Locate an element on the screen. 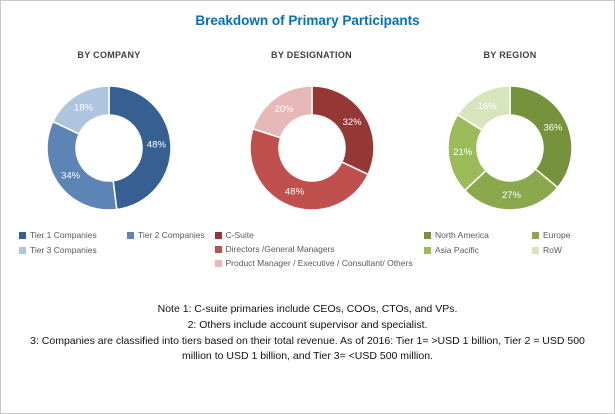  legend-item: North America is located at coordinates (478, 235).